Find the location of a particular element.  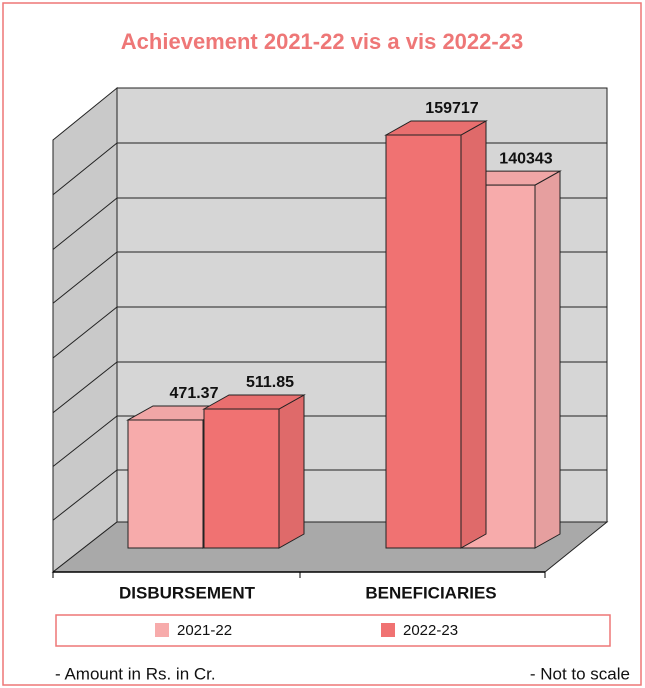

legend-label: 2022-23 is located at coordinates (430, 630).